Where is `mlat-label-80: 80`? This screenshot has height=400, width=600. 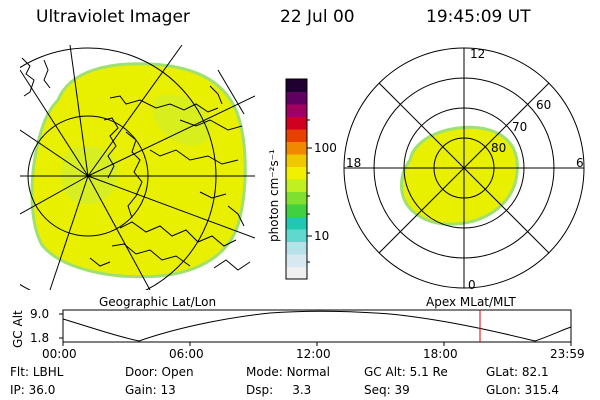
mlat-label-80: 80 is located at coordinates (499, 148).